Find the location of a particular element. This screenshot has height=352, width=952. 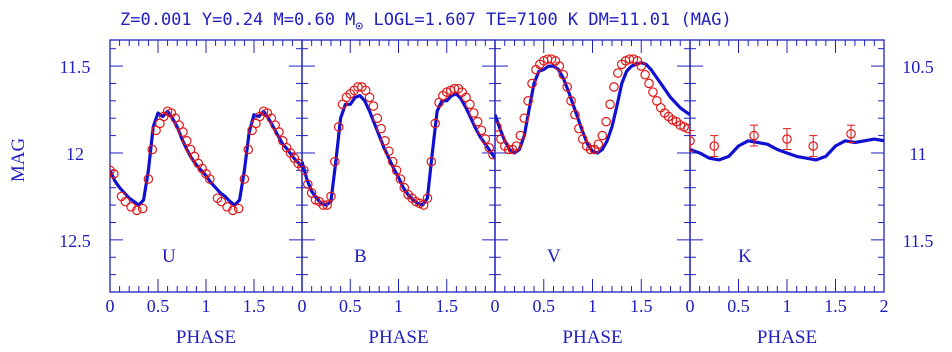

sun-symbol-icon: ⊙ is located at coordinates (359, 26).